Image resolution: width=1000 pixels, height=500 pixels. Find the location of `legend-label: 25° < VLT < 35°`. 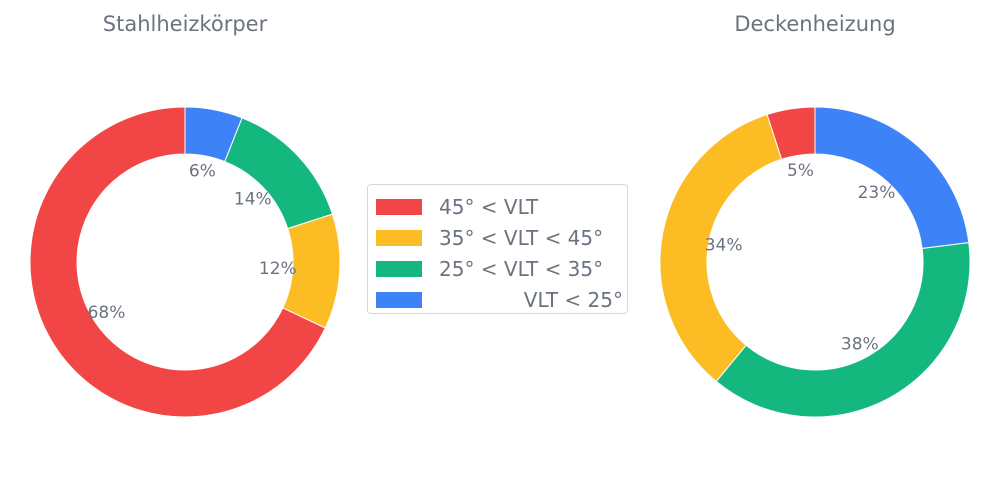

legend-label: 25° < VLT < 35° is located at coordinates (521, 268).